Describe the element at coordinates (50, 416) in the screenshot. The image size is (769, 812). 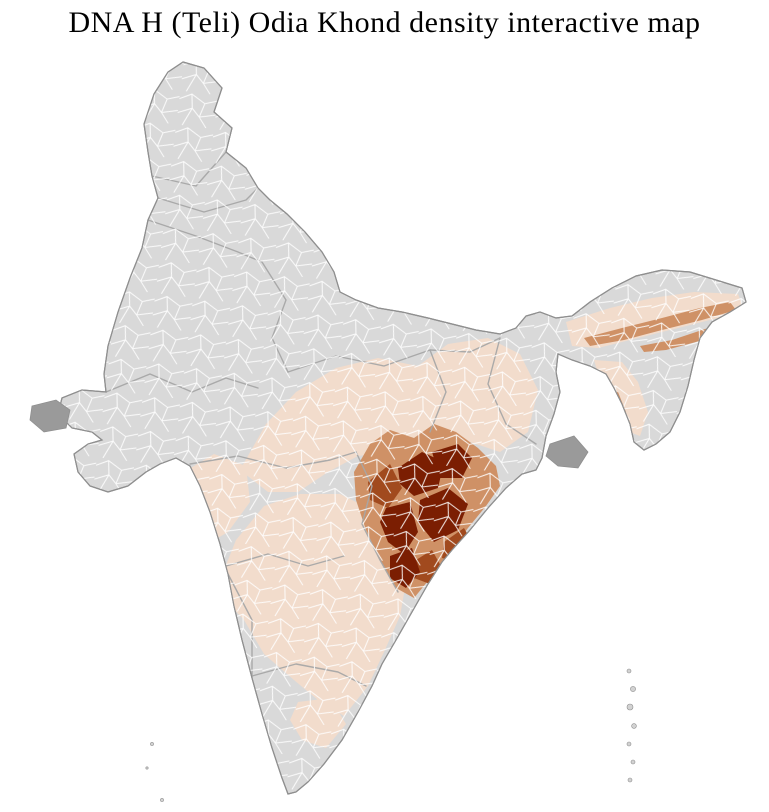
I see `neutral-region-west` at that location.